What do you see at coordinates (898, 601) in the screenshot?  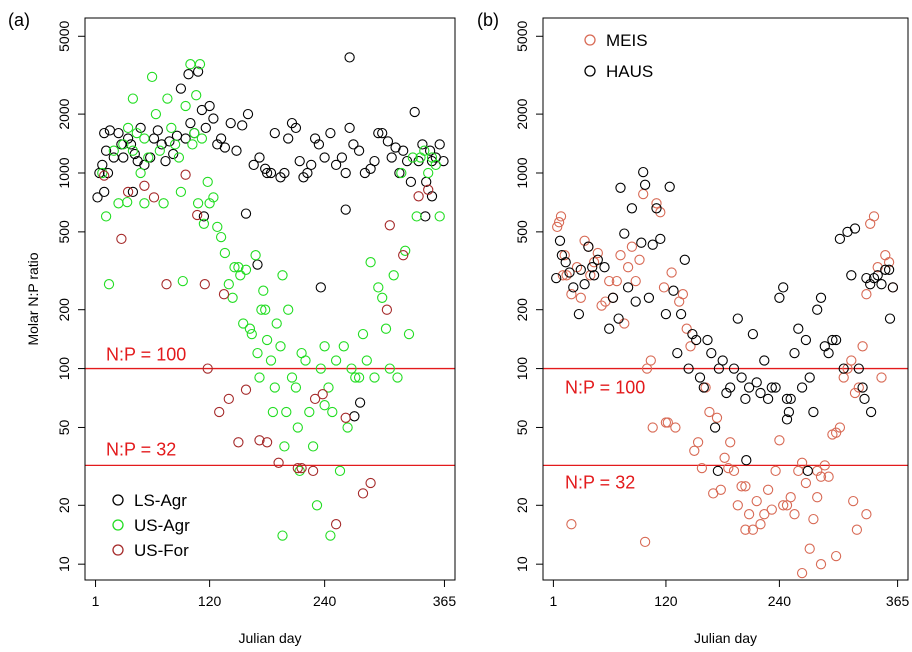 I see `x-tick-label: 365` at bounding box center [898, 601].